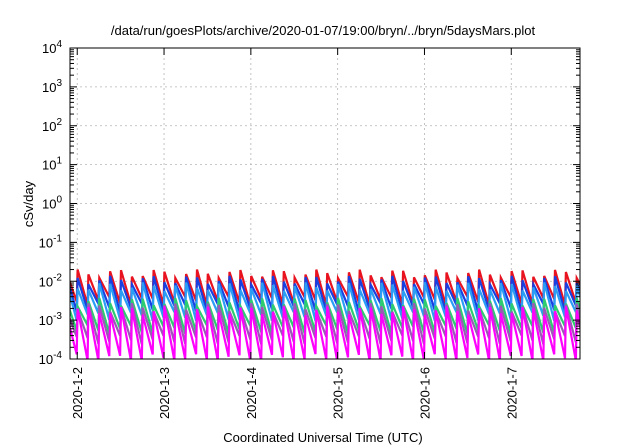  Describe the element at coordinates (338, 393) in the screenshot. I see `x-tick-label: 2020-1-5` at that location.